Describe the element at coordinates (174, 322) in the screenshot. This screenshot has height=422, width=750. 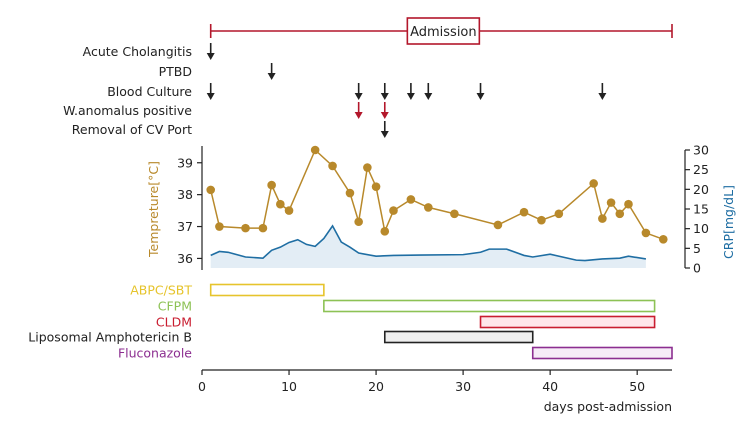
I see `drug-label: CLDM` at that location.